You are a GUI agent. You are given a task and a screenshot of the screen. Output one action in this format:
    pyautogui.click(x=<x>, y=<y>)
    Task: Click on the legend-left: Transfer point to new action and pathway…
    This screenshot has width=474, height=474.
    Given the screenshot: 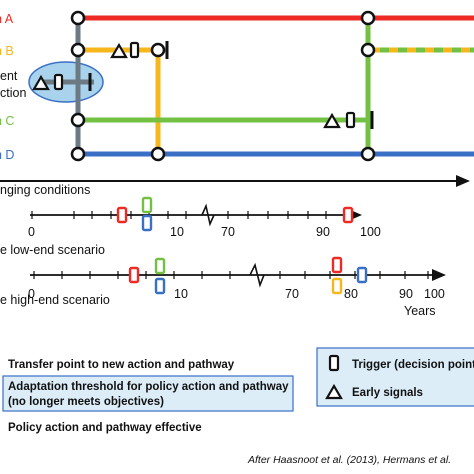 What is the action you would take?
    pyautogui.click(x=148, y=396)
    